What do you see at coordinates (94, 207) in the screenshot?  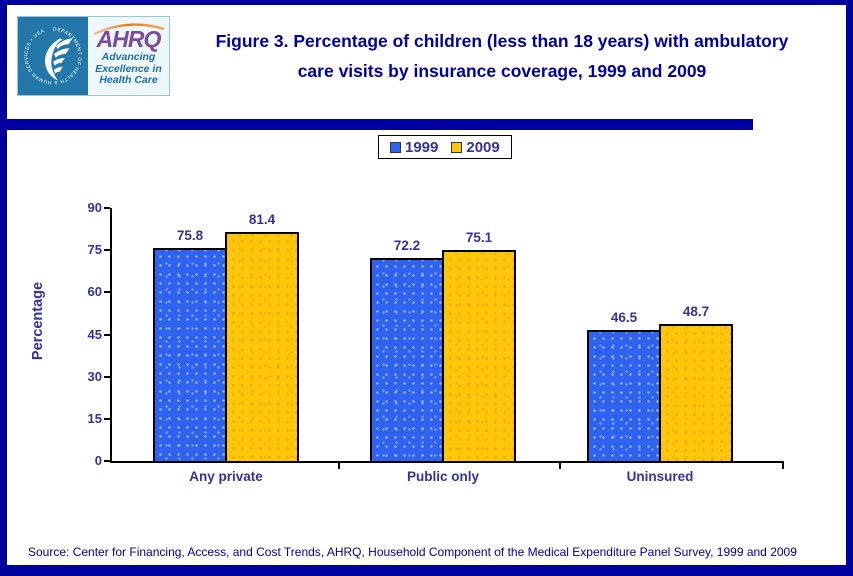 I see `y-tick-label: 90` at bounding box center [94, 207].